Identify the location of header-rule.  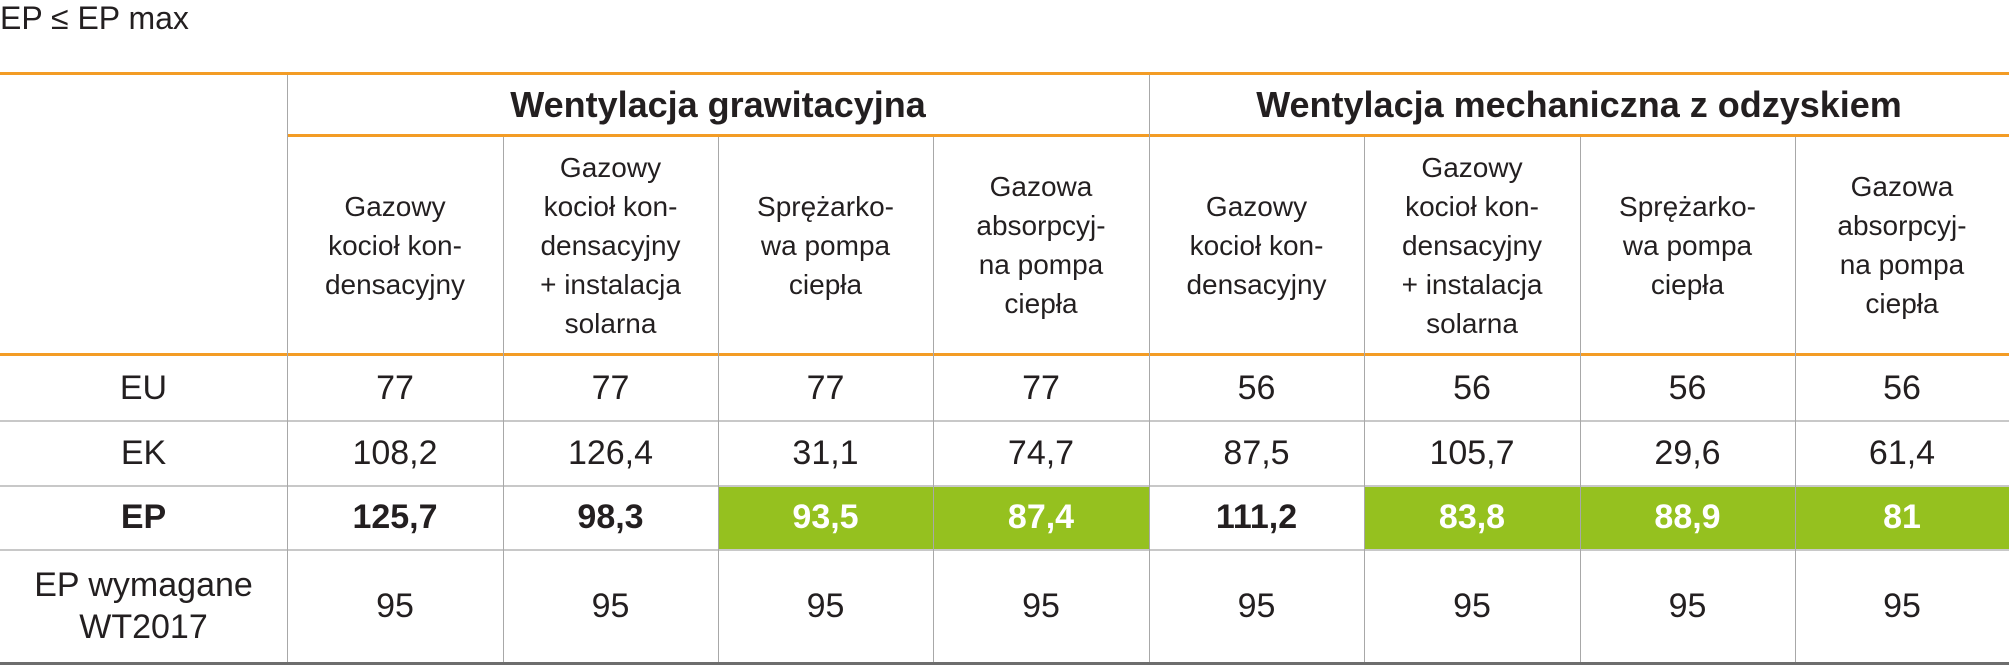
(1004, 354).